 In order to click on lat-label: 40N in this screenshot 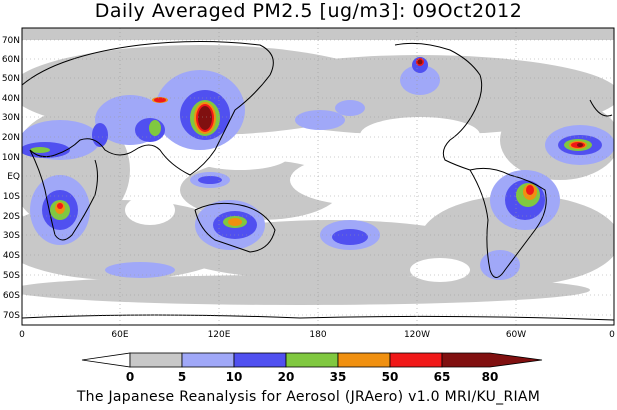, I will do `click(11, 99)`.